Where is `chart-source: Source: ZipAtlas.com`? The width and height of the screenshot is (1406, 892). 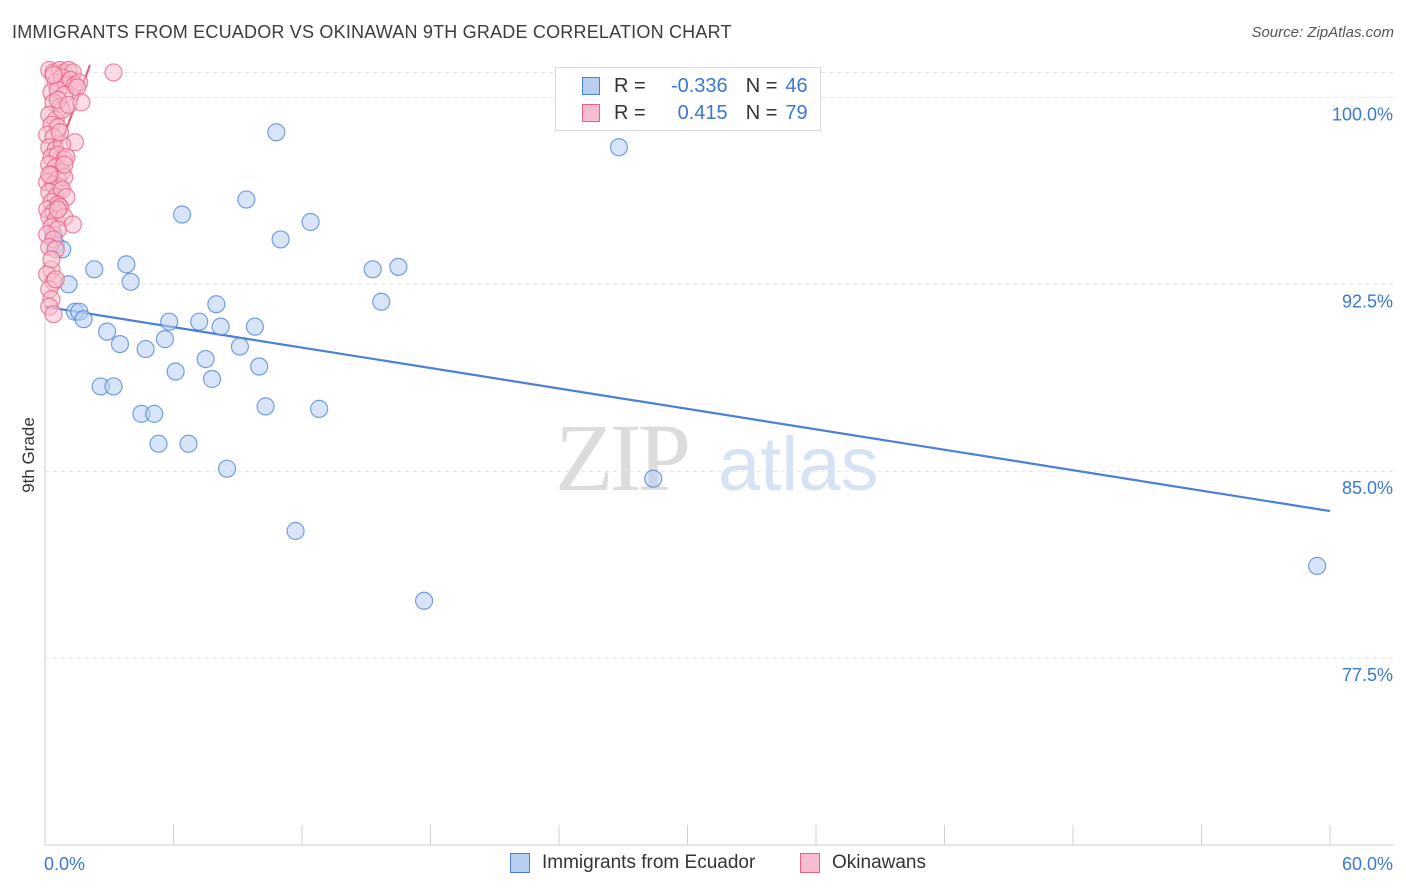
chart-source: Source: ZipAtlas.com is located at coordinates (1322, 32).